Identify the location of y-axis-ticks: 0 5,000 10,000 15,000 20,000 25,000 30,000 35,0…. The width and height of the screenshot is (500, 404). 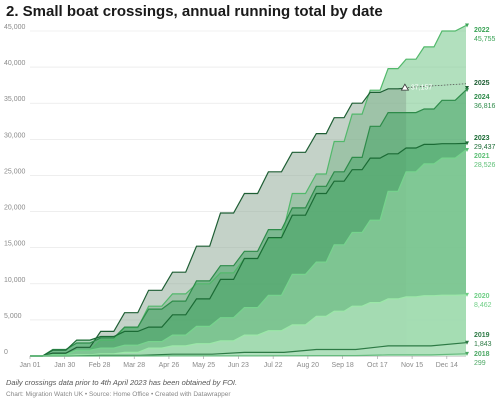
(15, 190).